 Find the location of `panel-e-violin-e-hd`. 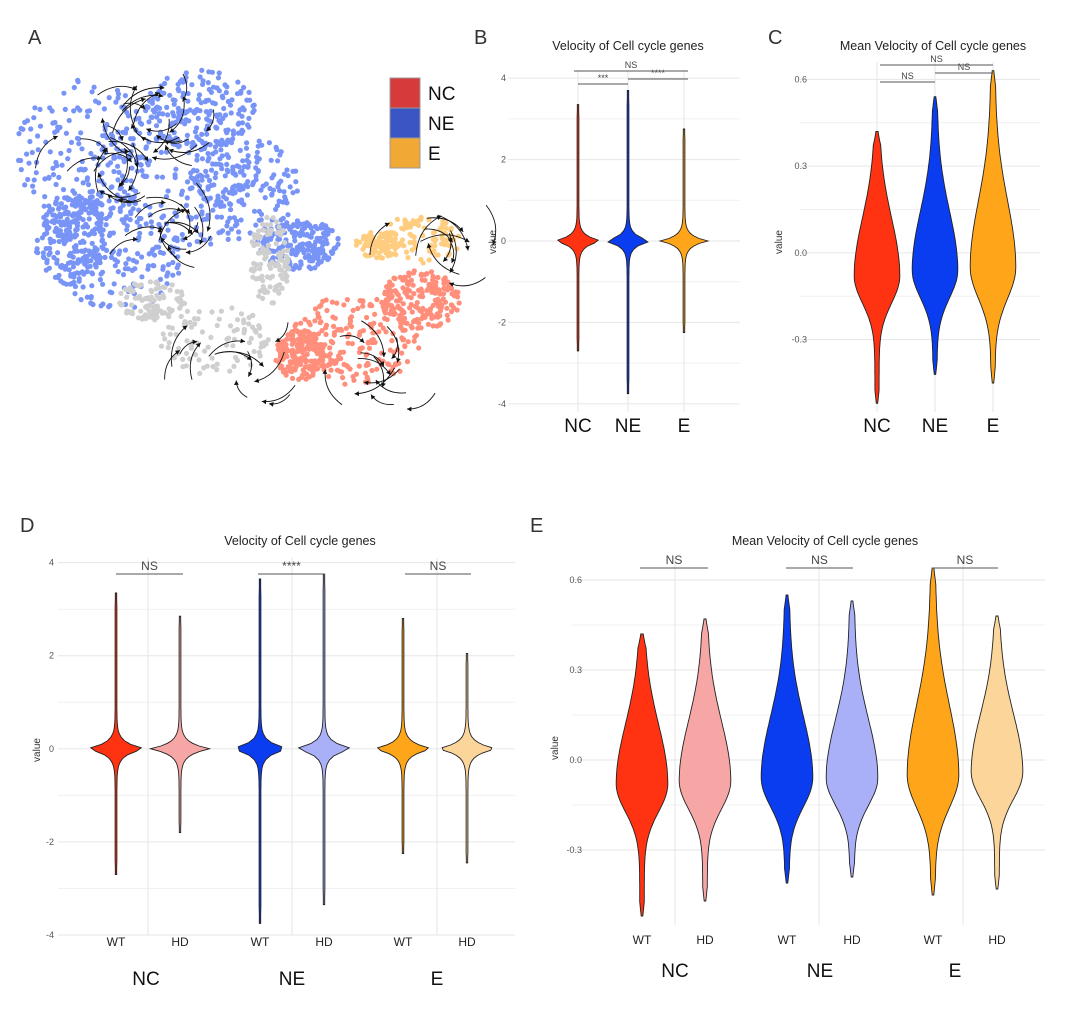

panel-e-violin-e-hd is located at coordinates (997, 752).